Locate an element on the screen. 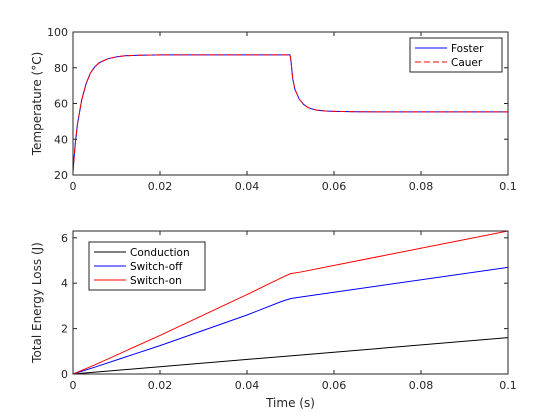 The height and width of the screenshot is (420, 560). chart2-legend-label: Switch-on is located at coordinates (156, 281).